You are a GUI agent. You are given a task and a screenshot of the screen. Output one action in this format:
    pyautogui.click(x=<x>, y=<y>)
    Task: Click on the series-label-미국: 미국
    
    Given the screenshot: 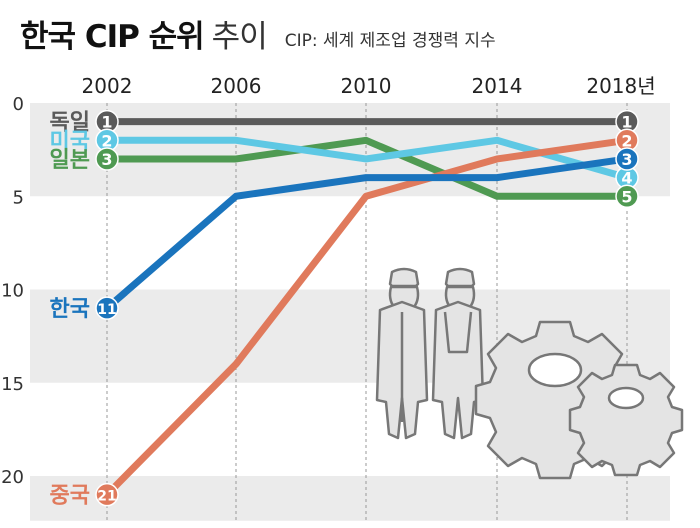 What is the action you would take?
    pyautogui.click(x=70, y=141)
    